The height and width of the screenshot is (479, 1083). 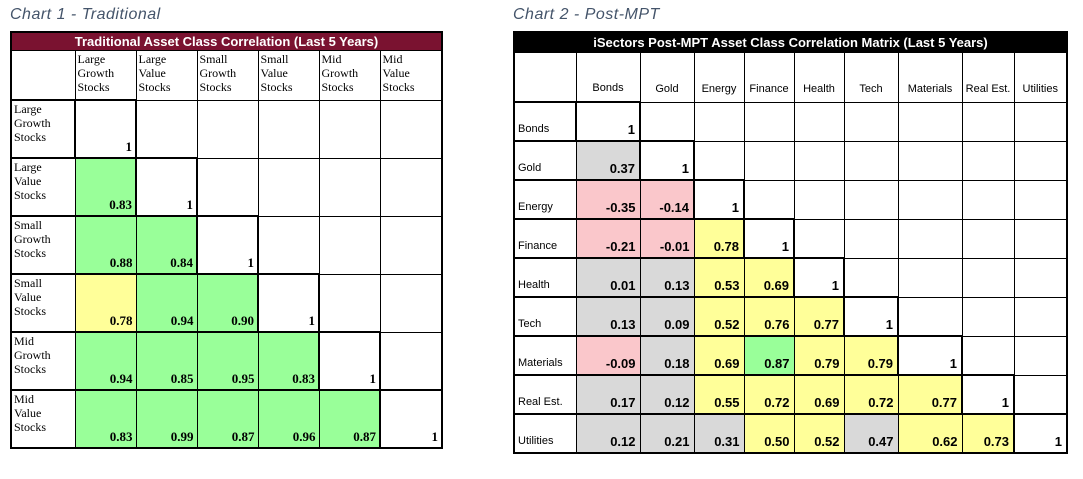 What do you see at coordinates (608, 77) in the screenshot?
I see `col-header: Bonds` at bounding box center [608, 77].